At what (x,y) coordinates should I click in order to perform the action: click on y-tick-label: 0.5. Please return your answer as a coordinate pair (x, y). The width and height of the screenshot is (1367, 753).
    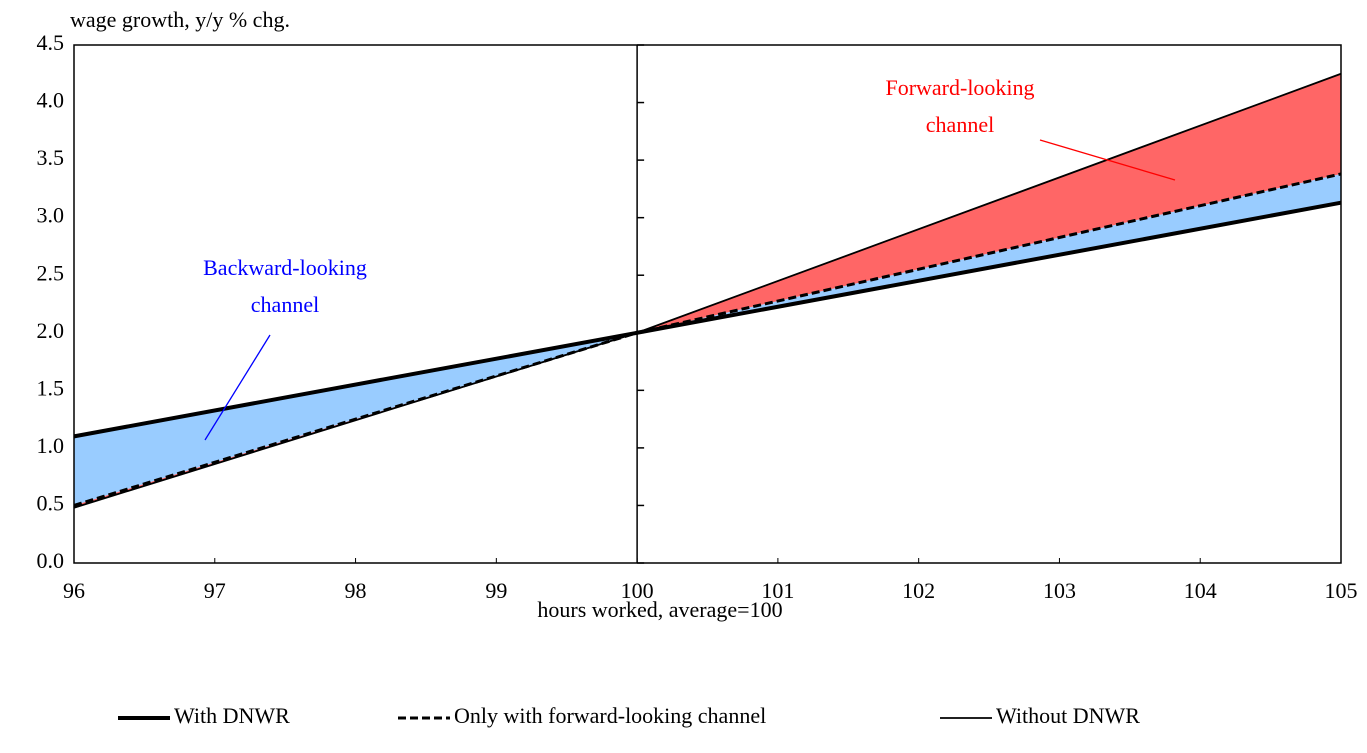
    Looking at the image, I should click on (51, 502).